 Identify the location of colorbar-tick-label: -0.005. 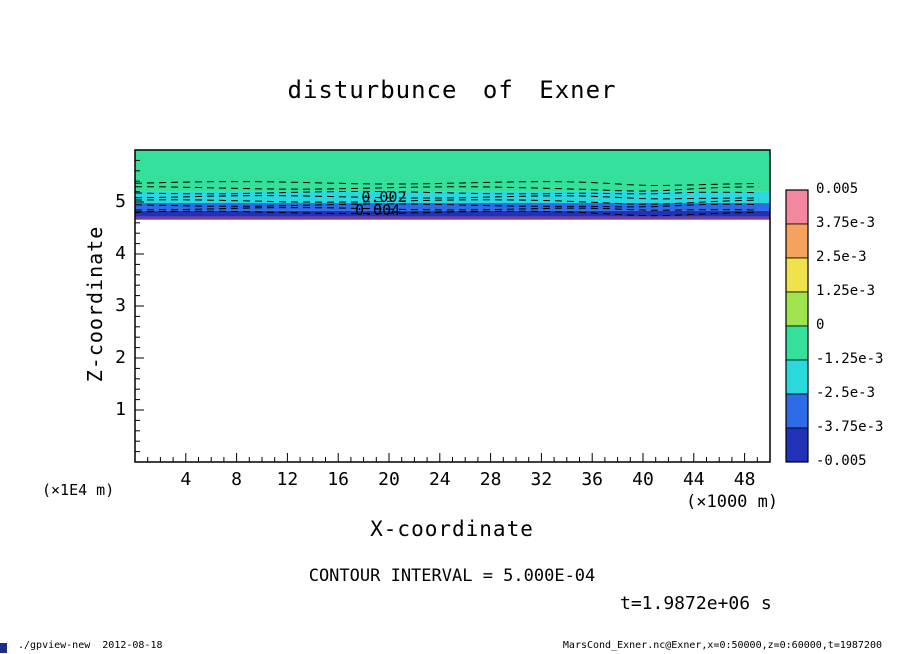
(841, 461).